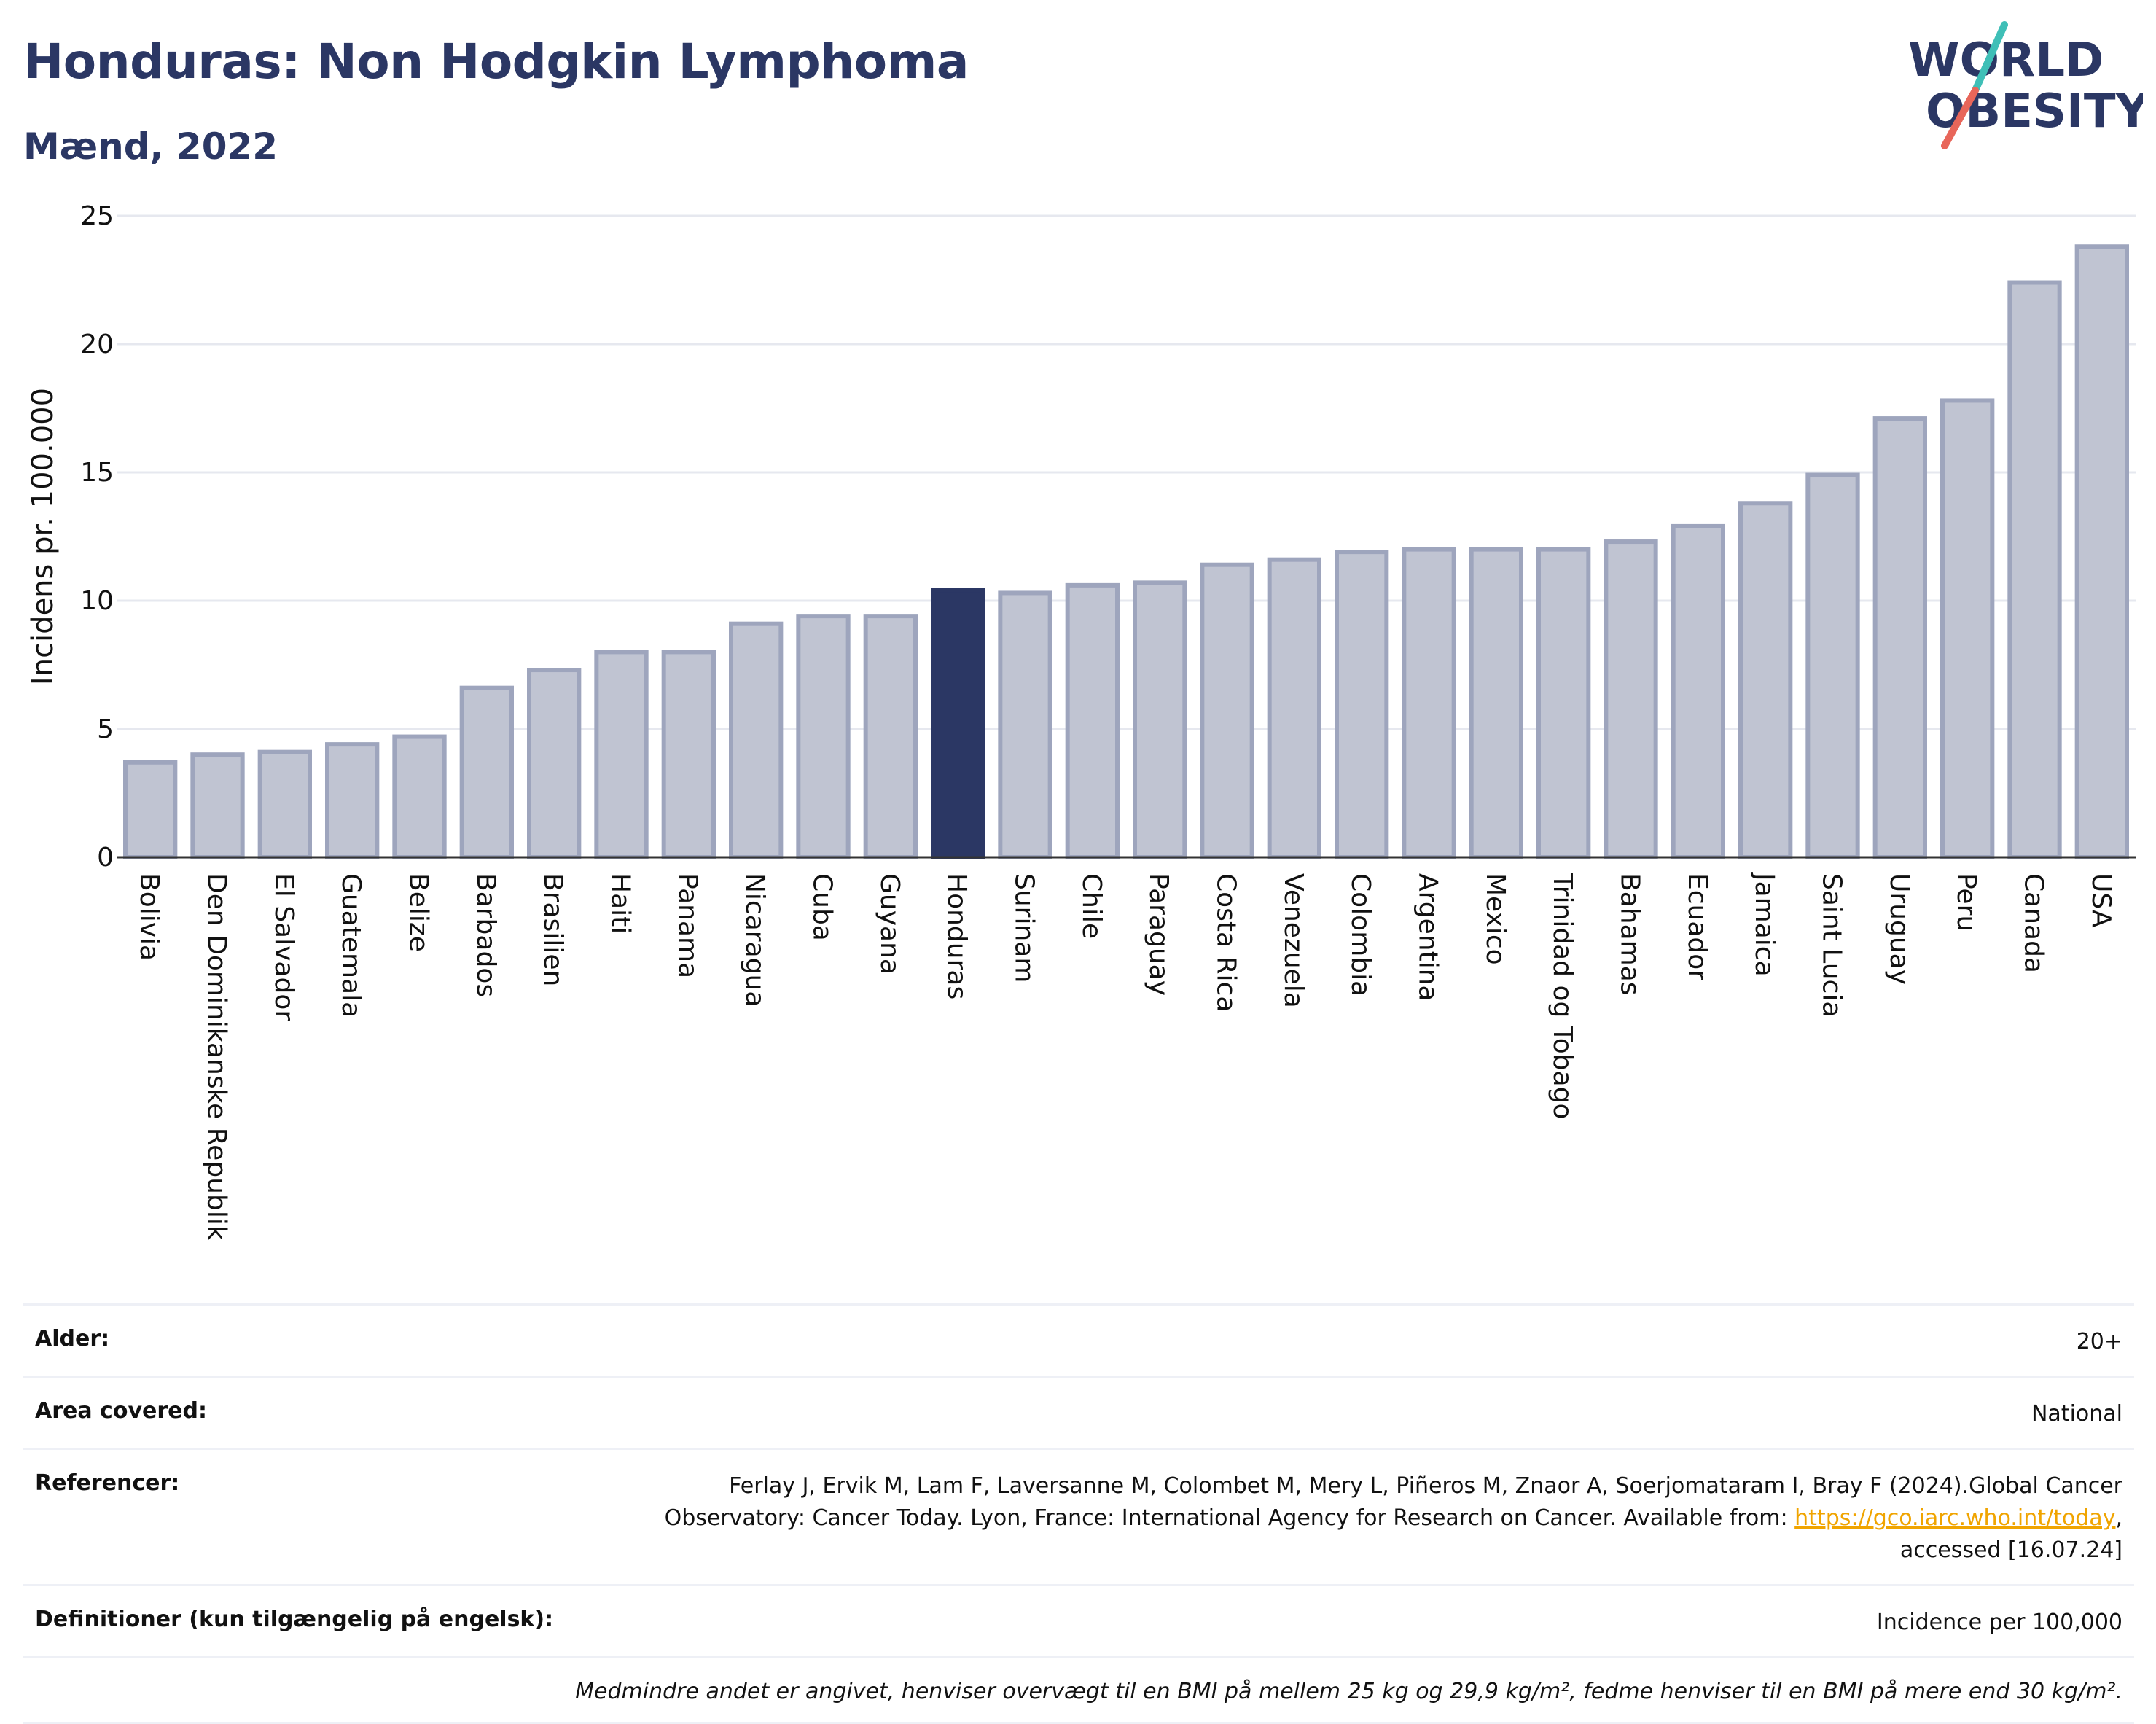  Describe the element at coordinates (486, 935) in the screenshot. I see `x-tick-label: Barbados` at that location.